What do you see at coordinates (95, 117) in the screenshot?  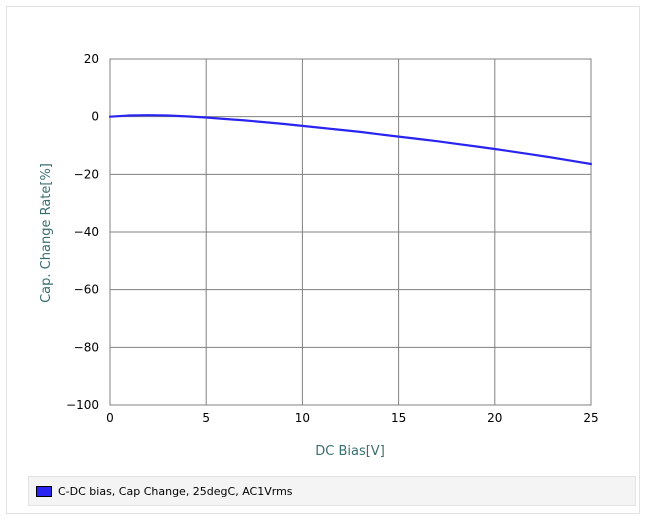 I see `y-tick-label: 0` at bounding box center [95, 117].